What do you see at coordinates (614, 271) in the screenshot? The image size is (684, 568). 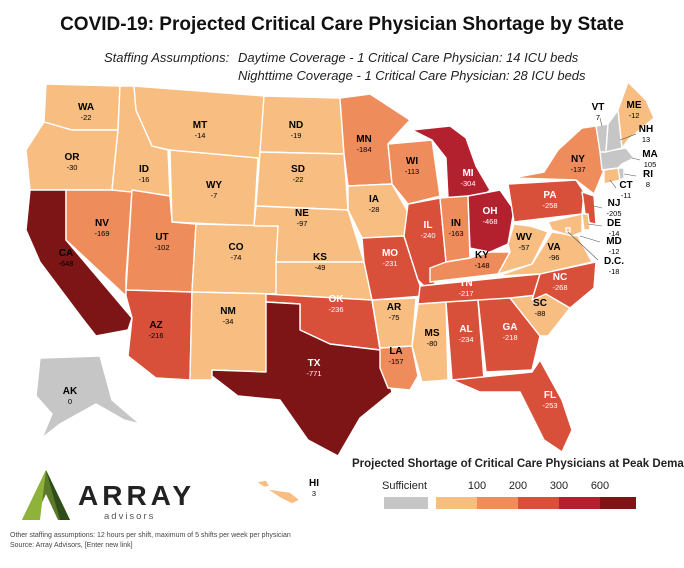 I see `svg-text: -18` at bounding box center [614, 271].